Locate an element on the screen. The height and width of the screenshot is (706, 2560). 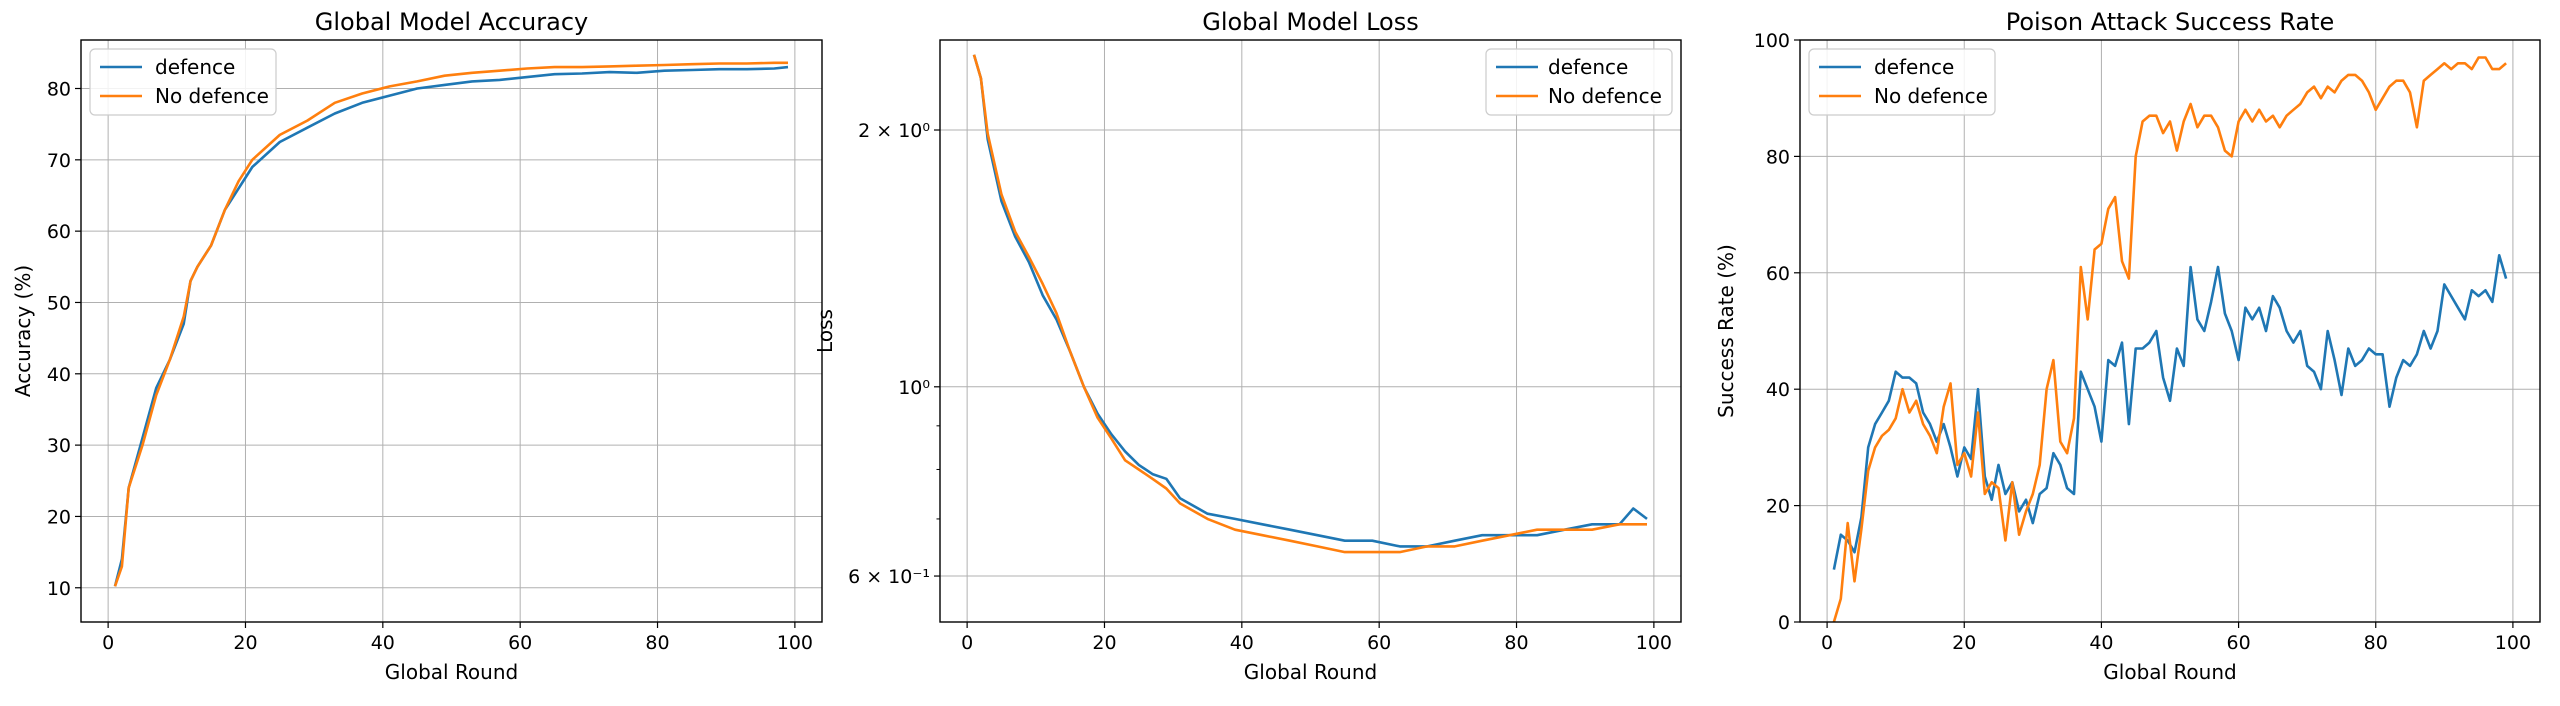
loss-chart-title: Global Model Loss is located at coordinates (1310, 22).